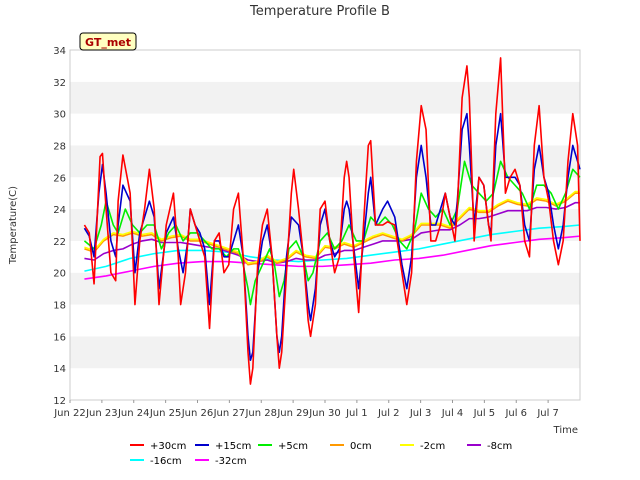 The height and width of the screenshot is (480, 640). I want to click on y-tick-label: 22, so click(59, 242).